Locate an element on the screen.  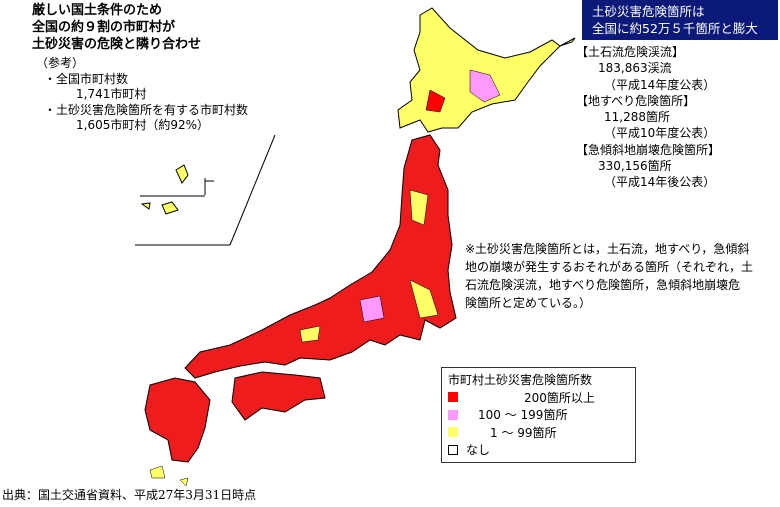
reference-item-title: ・全国市町村数 is located at coordinates (86, 78).